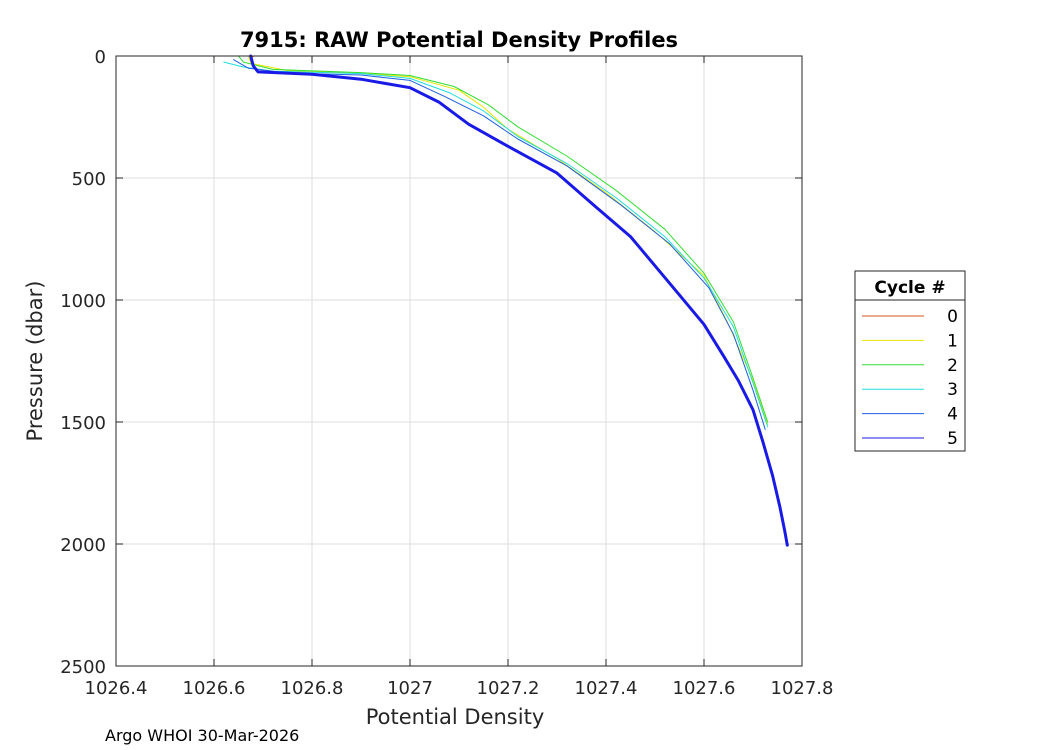  What do you see at coordinates (455, 717) in the screenshot?
I see `x-axis-label: Potential Density` at bounding box center [455, 717].